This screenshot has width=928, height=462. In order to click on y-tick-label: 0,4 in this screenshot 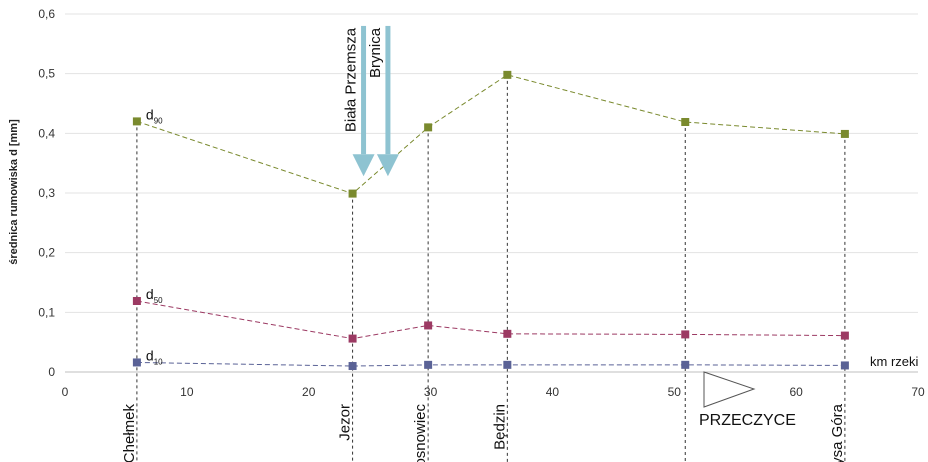, I will do `click(46, 133)`.